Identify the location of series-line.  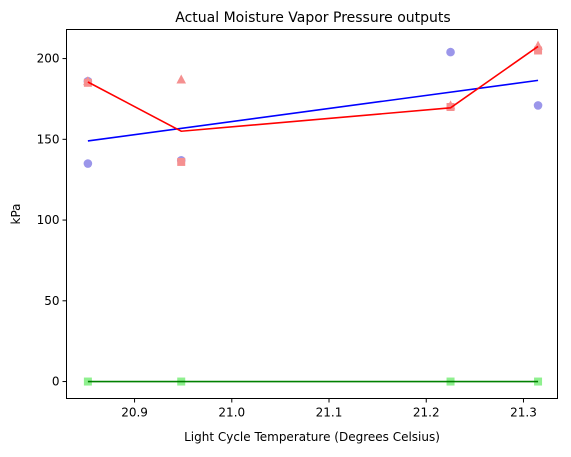
(313, 110).